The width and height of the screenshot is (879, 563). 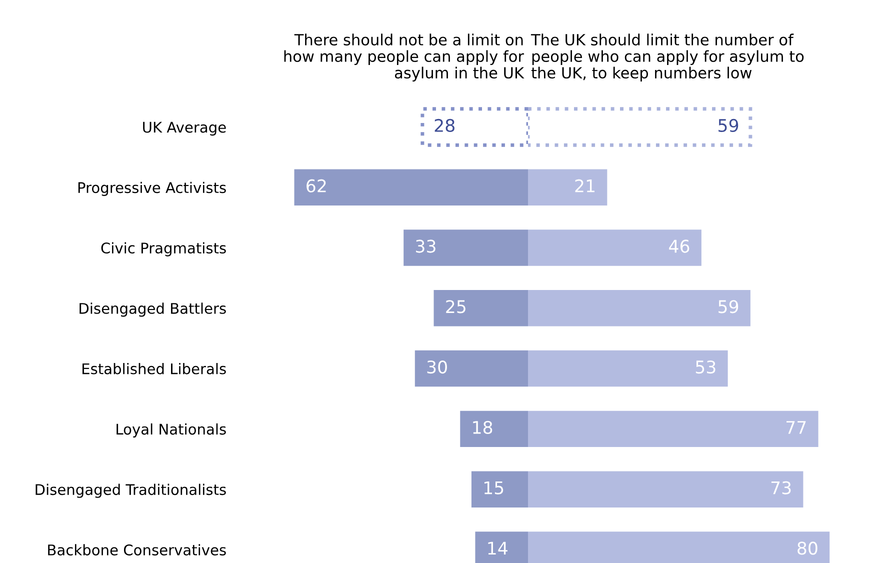 I want to click on y-tick-label: Loyal Nationals, so click(x=171, y=430).